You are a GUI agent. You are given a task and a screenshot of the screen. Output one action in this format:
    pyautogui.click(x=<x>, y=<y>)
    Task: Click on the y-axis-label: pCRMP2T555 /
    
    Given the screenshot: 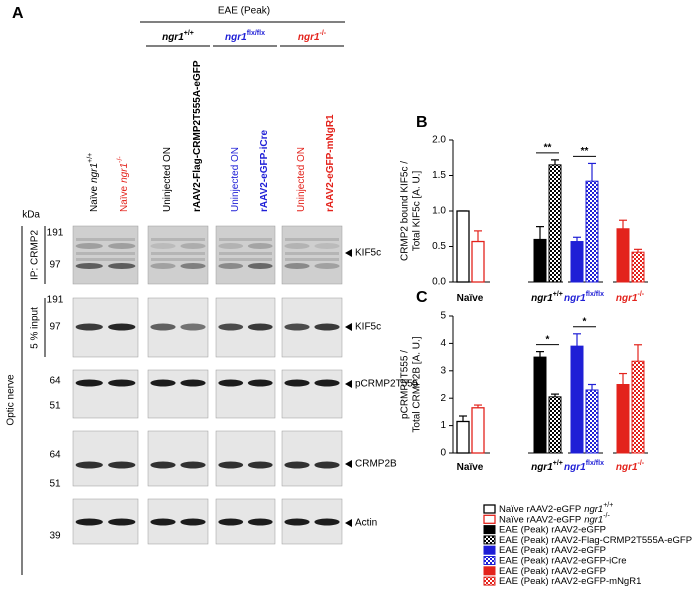 What is the action you would take?
    pyautogui.click(x=405, y=384)
    